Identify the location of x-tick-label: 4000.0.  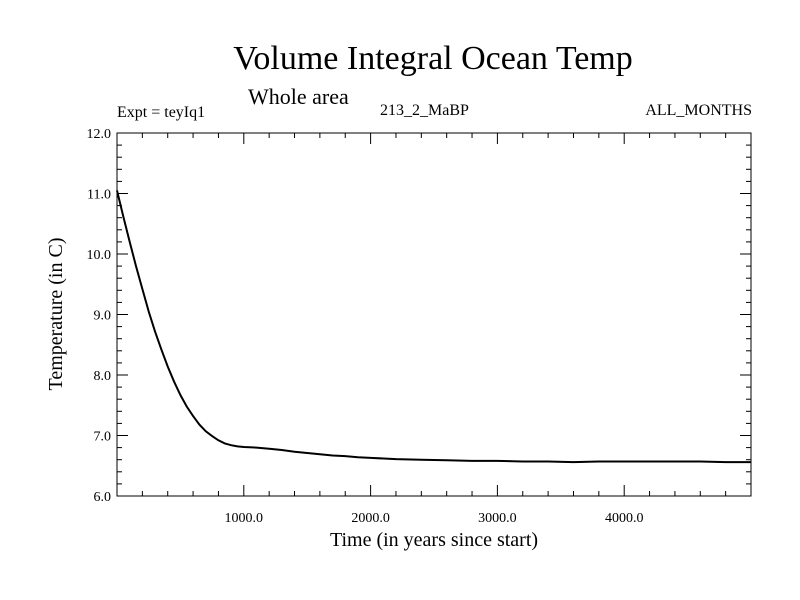
(624, 518).